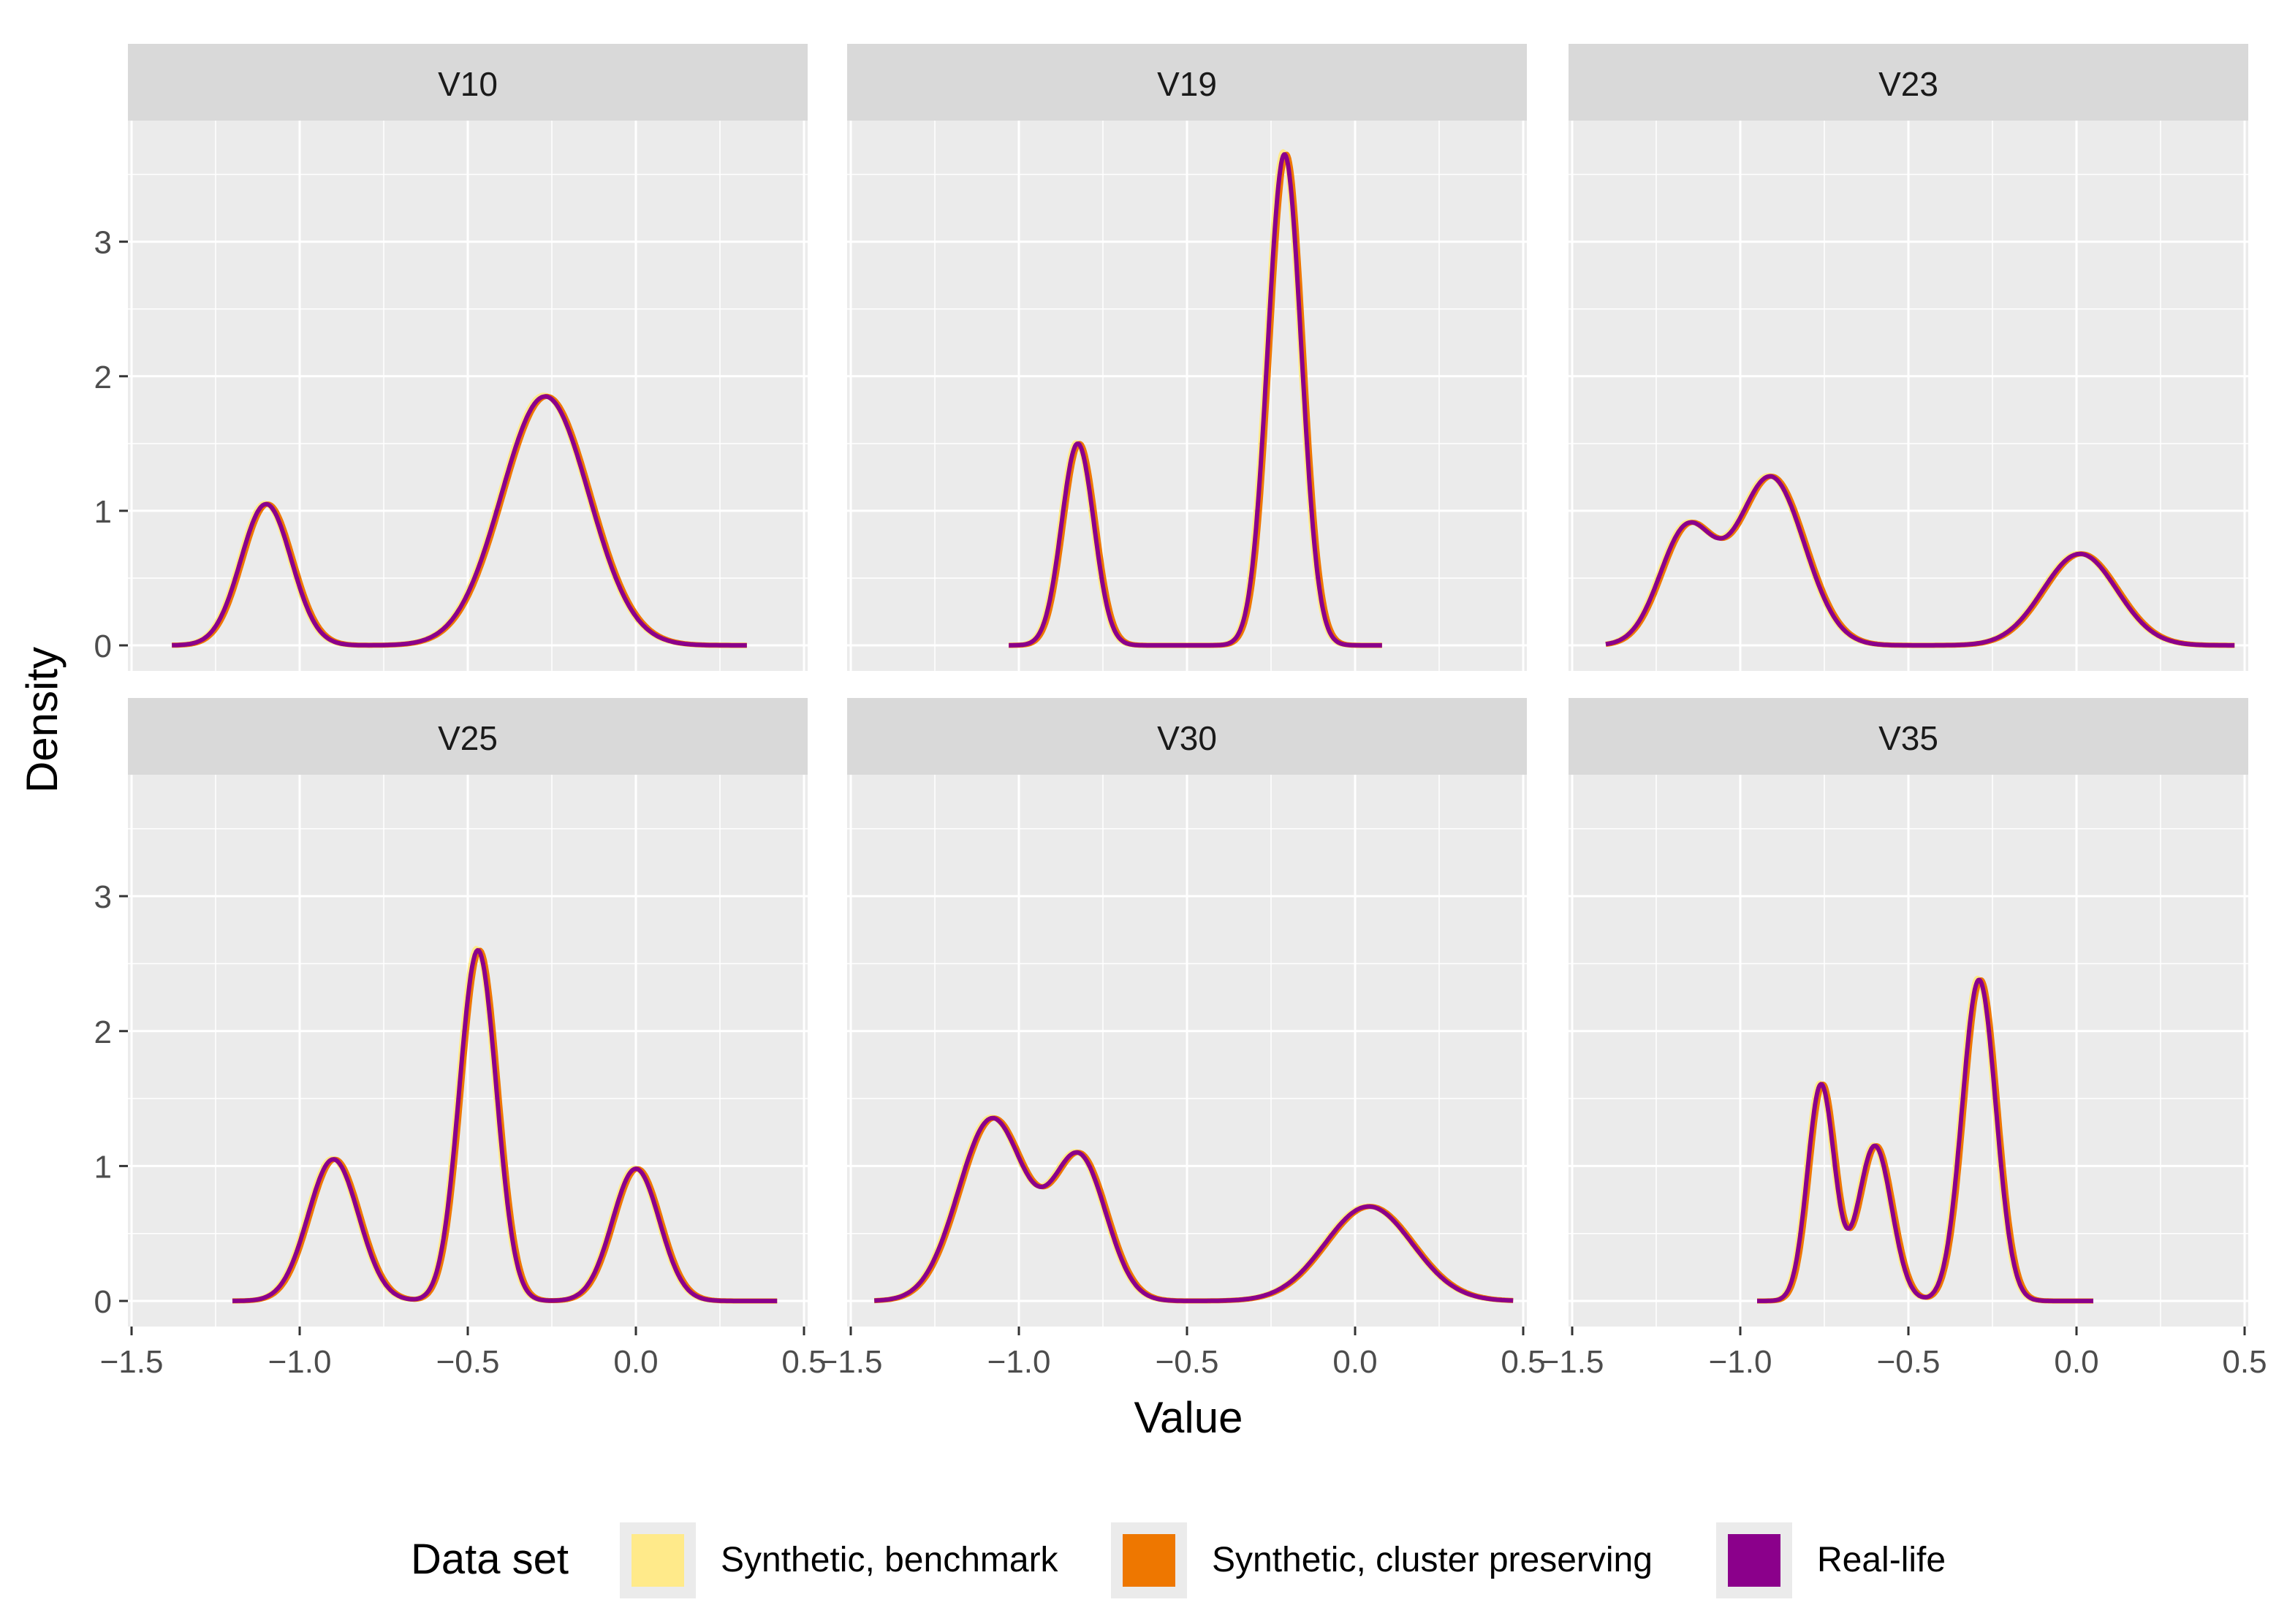  I want to click on facet-strip-label: V35, so click(1908, 738).